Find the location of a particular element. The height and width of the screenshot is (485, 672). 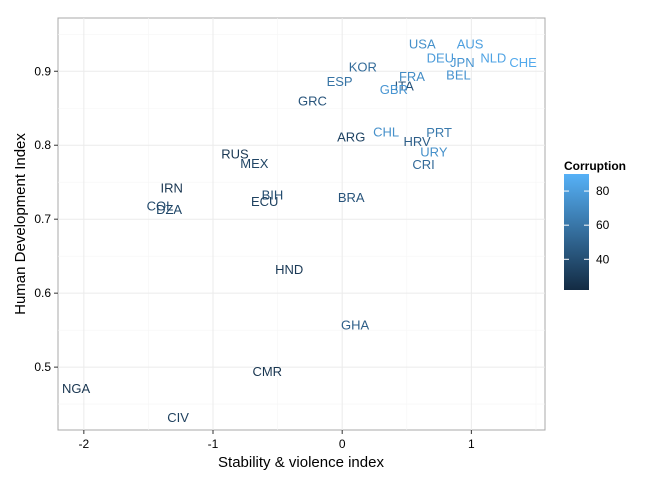

point-label-hrv: HRV is located at coordinates (418, 141).